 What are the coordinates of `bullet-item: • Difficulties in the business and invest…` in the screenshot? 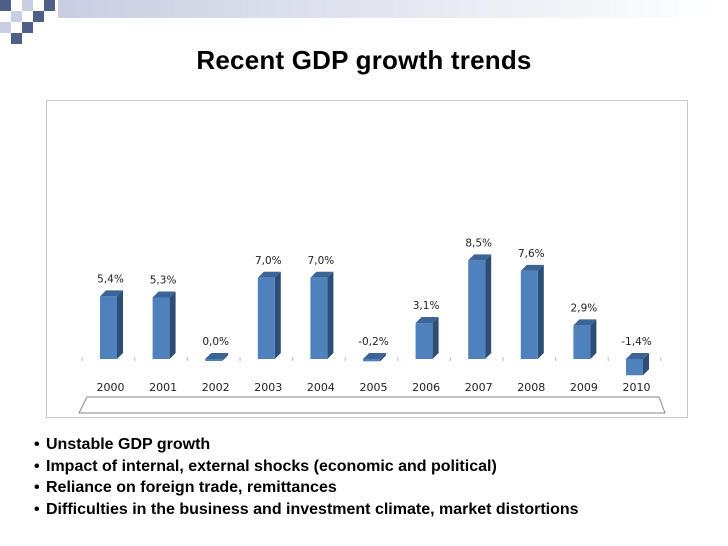 It's located at (306, 510).